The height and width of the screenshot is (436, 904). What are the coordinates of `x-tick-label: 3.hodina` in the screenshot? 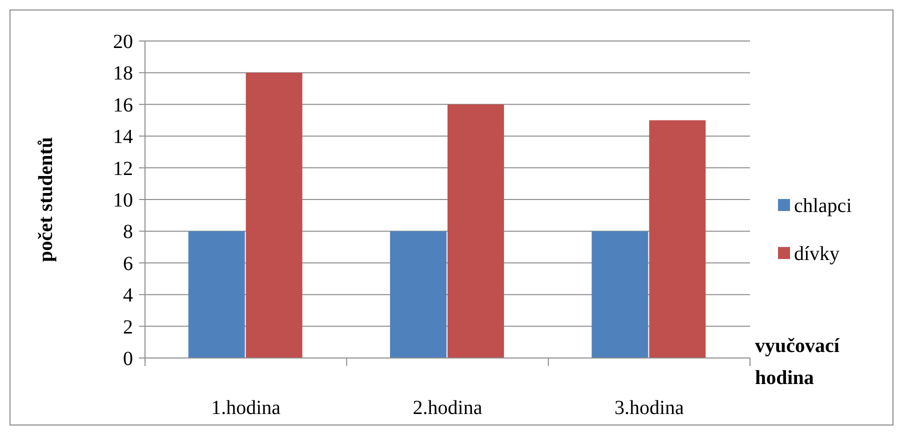 It's located at (649, 408).